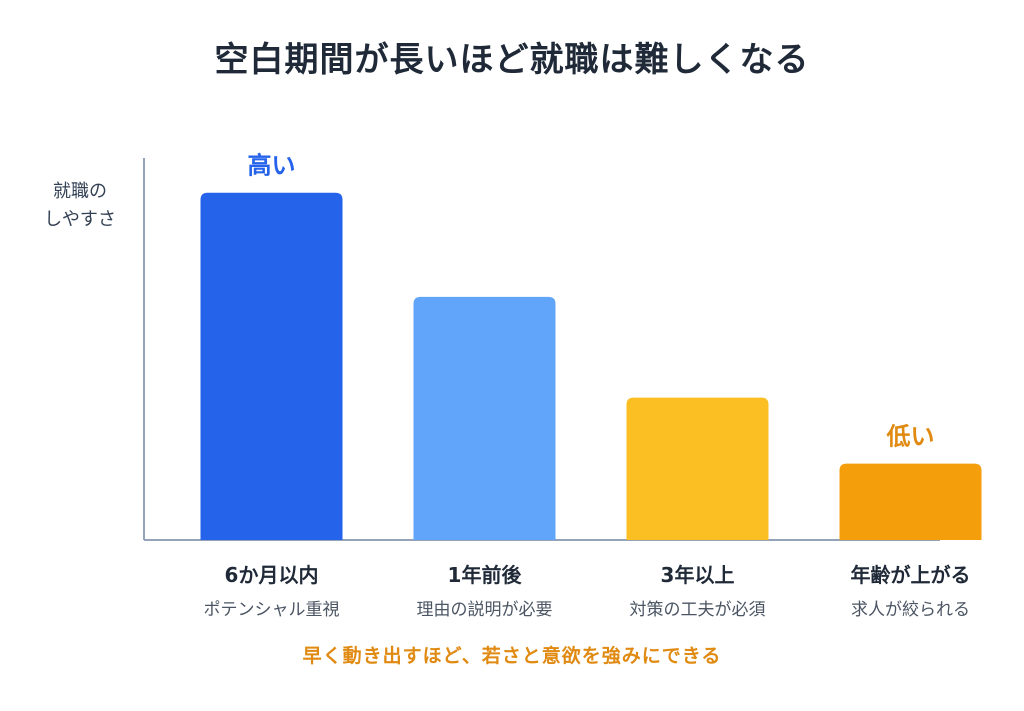 The image size is (1024, 711). Describe the element at coordinates (485, 575) in the screenshot. I see `category-label-2: 1年前後` at that location.